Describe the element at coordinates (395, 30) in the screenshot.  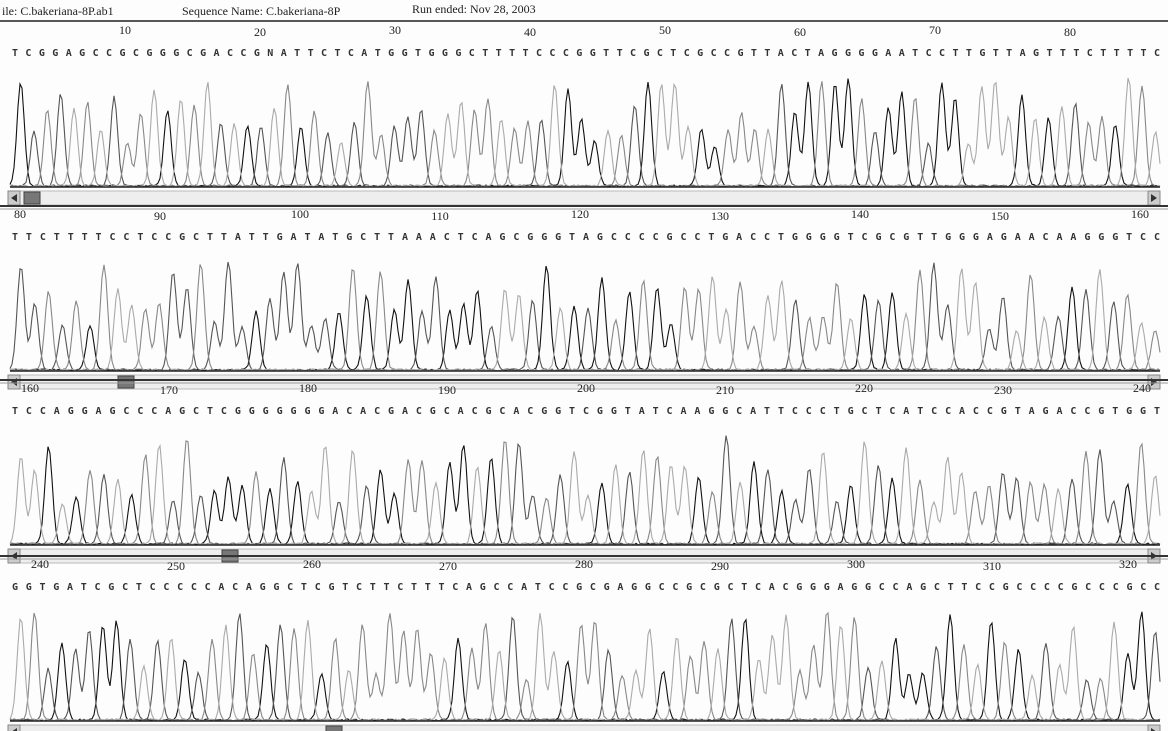
I see `position-number: 30` at that location.